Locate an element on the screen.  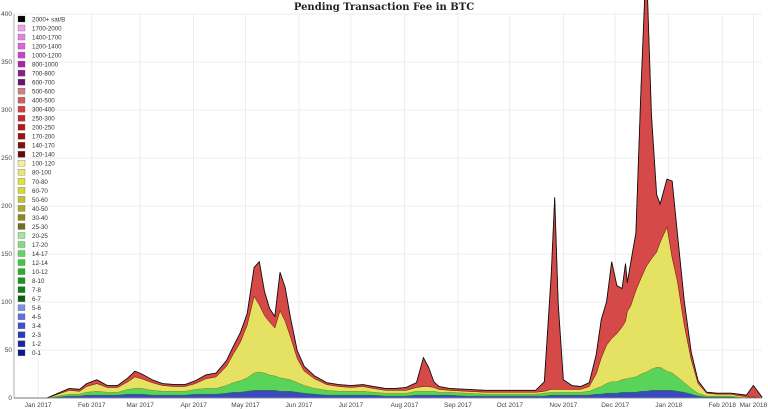
chart-title: Pending Transaction Fee in BTC is located at coordinates (384, 7).